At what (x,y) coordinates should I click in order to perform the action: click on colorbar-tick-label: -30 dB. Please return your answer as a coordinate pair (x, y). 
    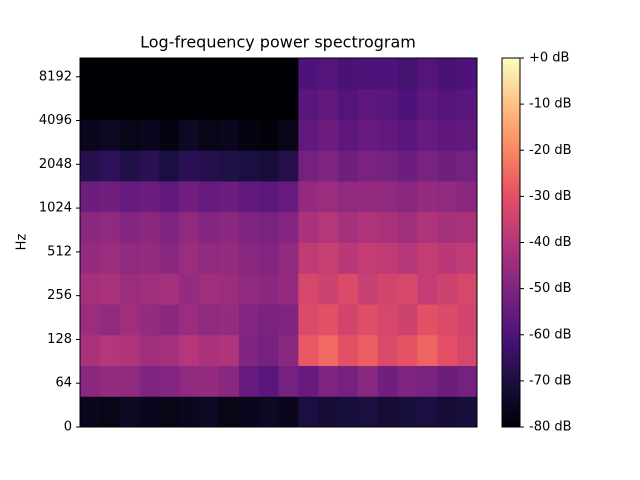
    Looking at the image, I should click on (550, 196).